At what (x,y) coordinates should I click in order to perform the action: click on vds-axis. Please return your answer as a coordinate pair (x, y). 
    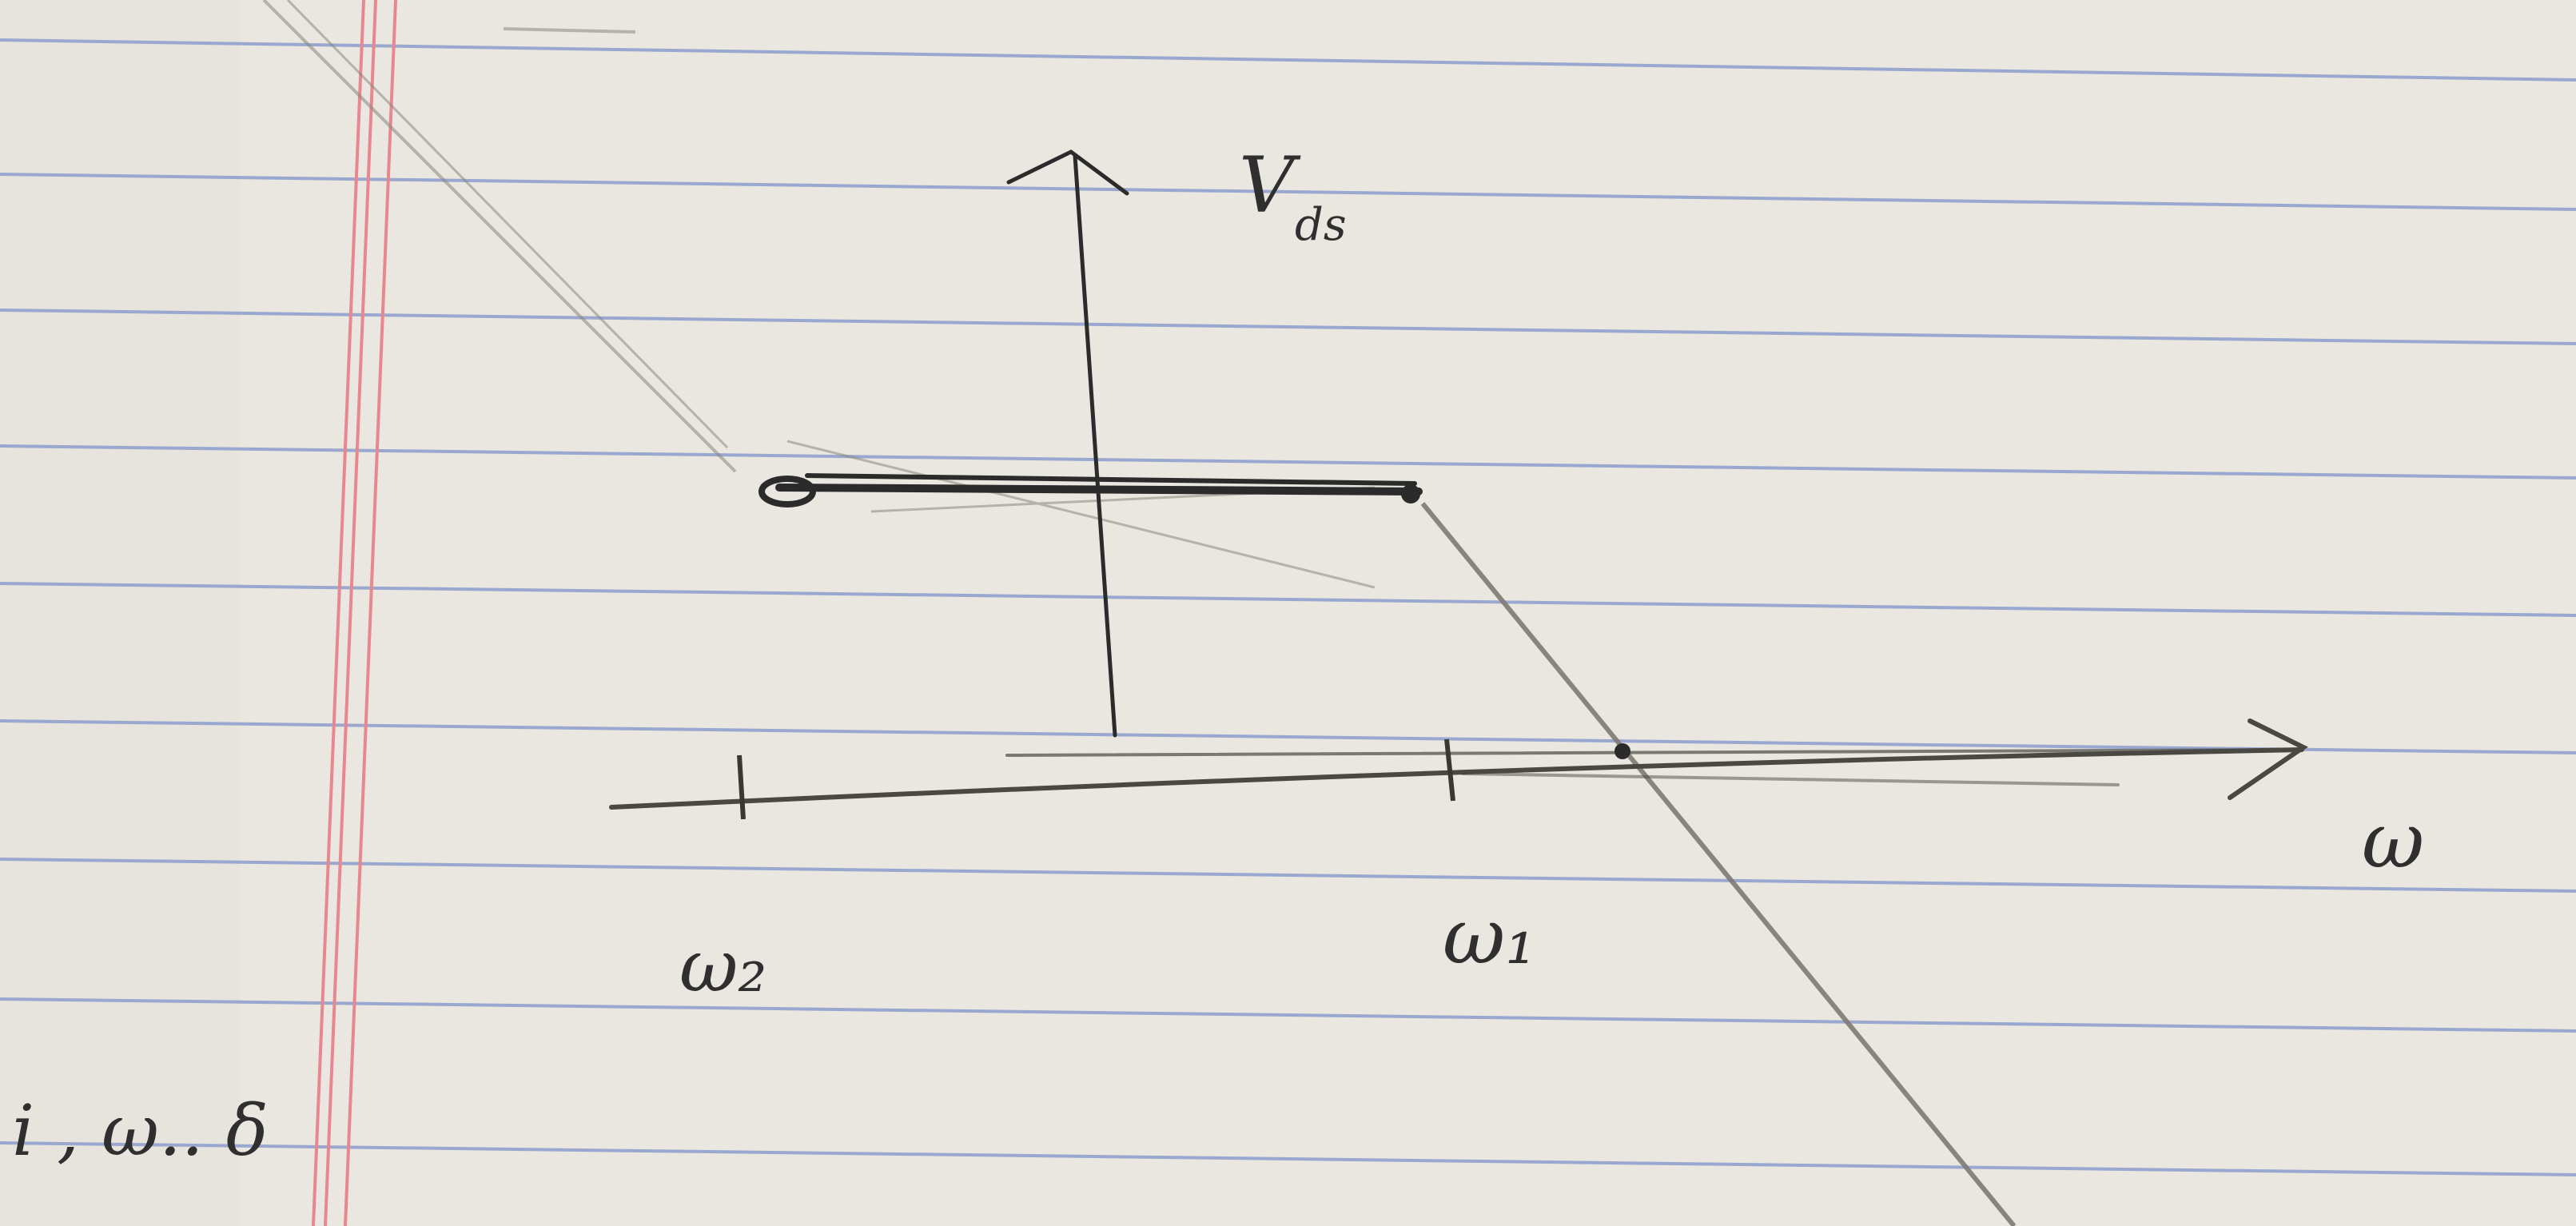
    Looking at the image, I should click on (1067, 444).